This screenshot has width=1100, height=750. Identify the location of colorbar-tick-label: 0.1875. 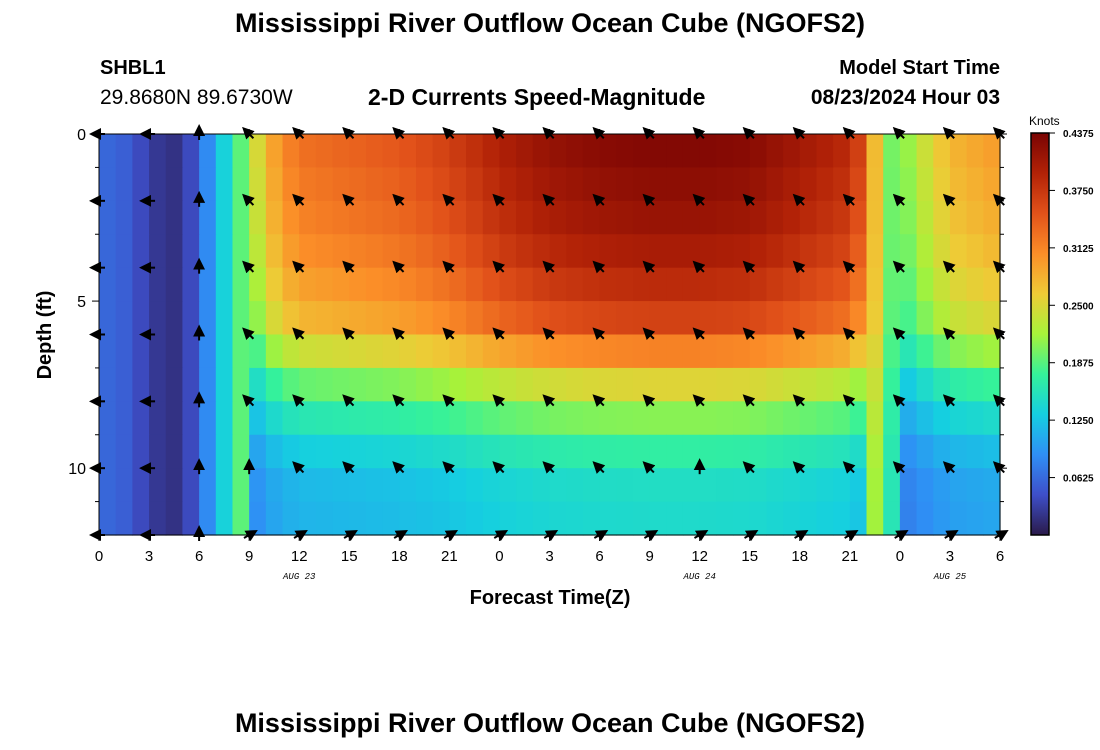
(1078, 364).